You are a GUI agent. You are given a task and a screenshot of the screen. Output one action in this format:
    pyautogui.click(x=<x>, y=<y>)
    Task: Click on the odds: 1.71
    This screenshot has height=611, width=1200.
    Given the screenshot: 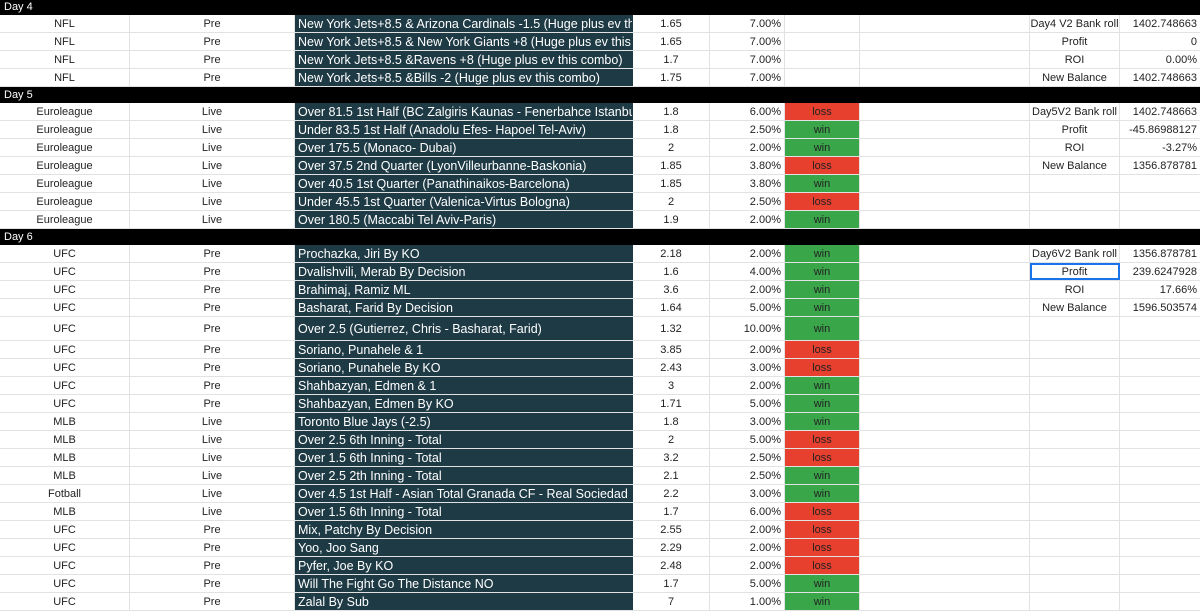 What is the action you would take?
    pyautogui.click(x=671, y=403)
    